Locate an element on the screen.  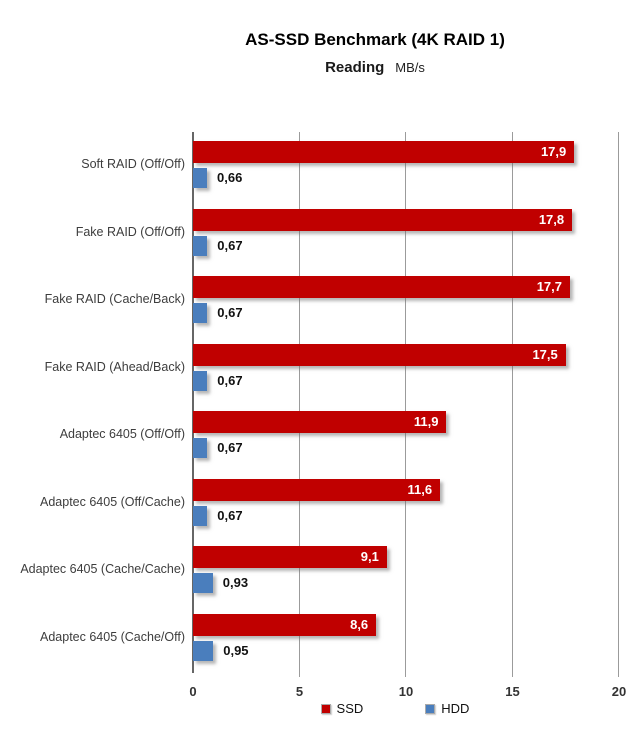
ssd-value-label: 11,9 is located at coordinates (426, 421).